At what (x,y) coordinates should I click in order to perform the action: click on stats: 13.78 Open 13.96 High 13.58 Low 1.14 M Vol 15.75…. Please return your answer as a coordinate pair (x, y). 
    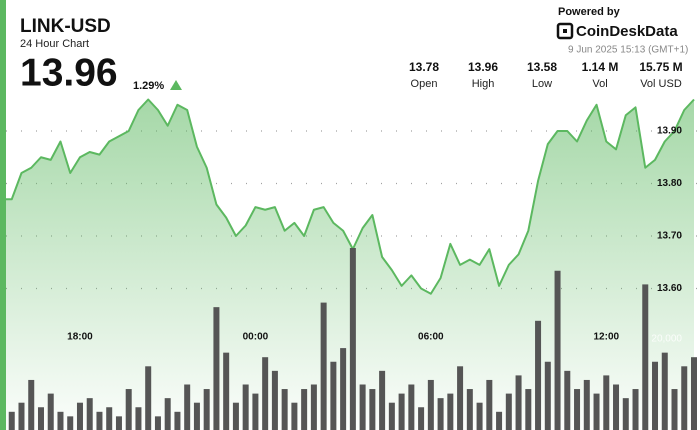
    Looking at the image, I should click on (546, 75).